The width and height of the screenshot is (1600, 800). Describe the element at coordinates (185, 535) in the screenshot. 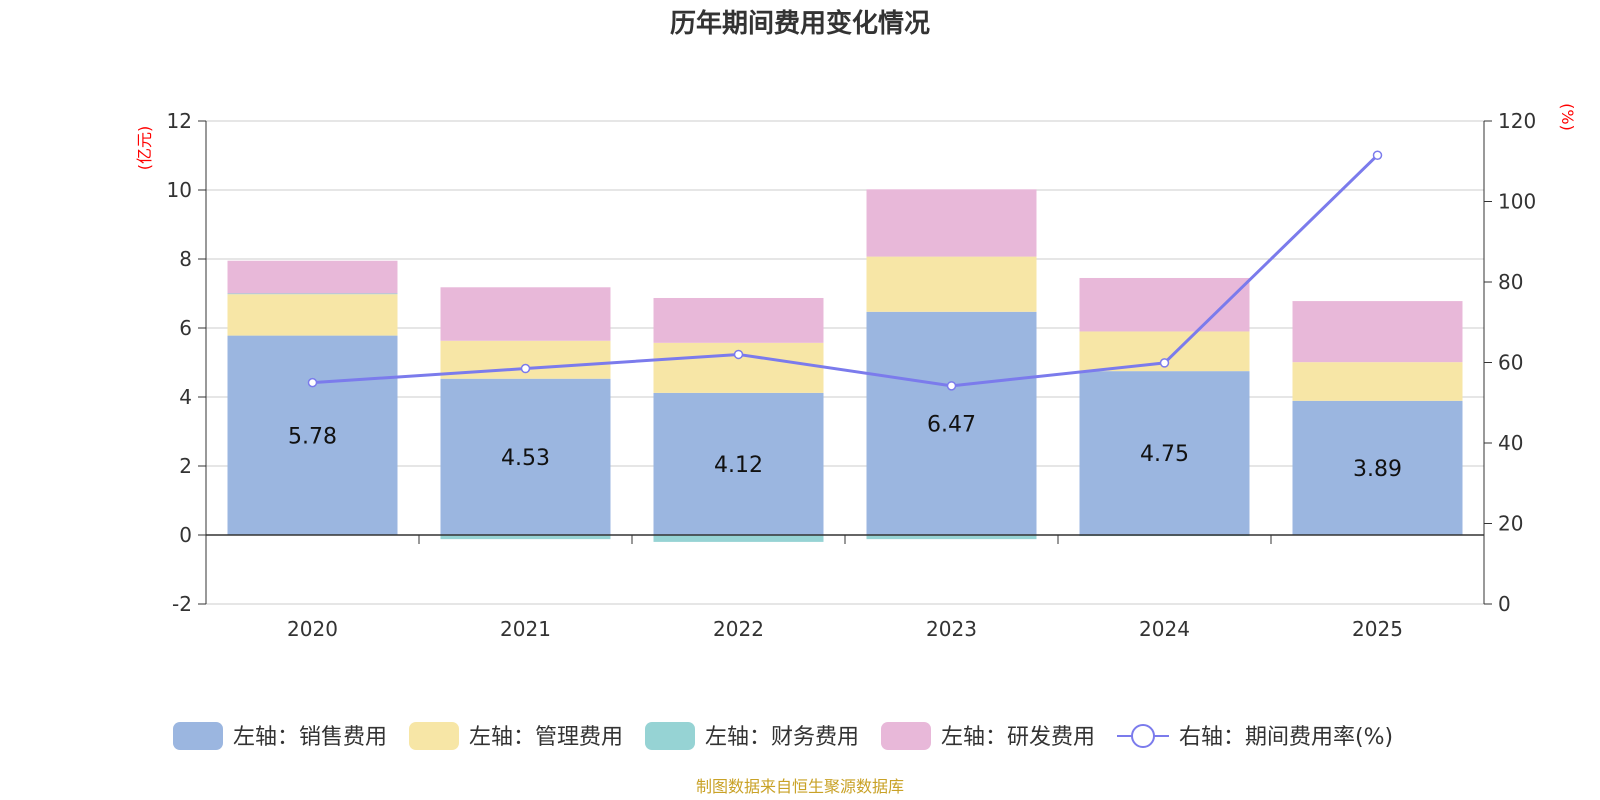

I see `left-tick-label: 0` at that location.